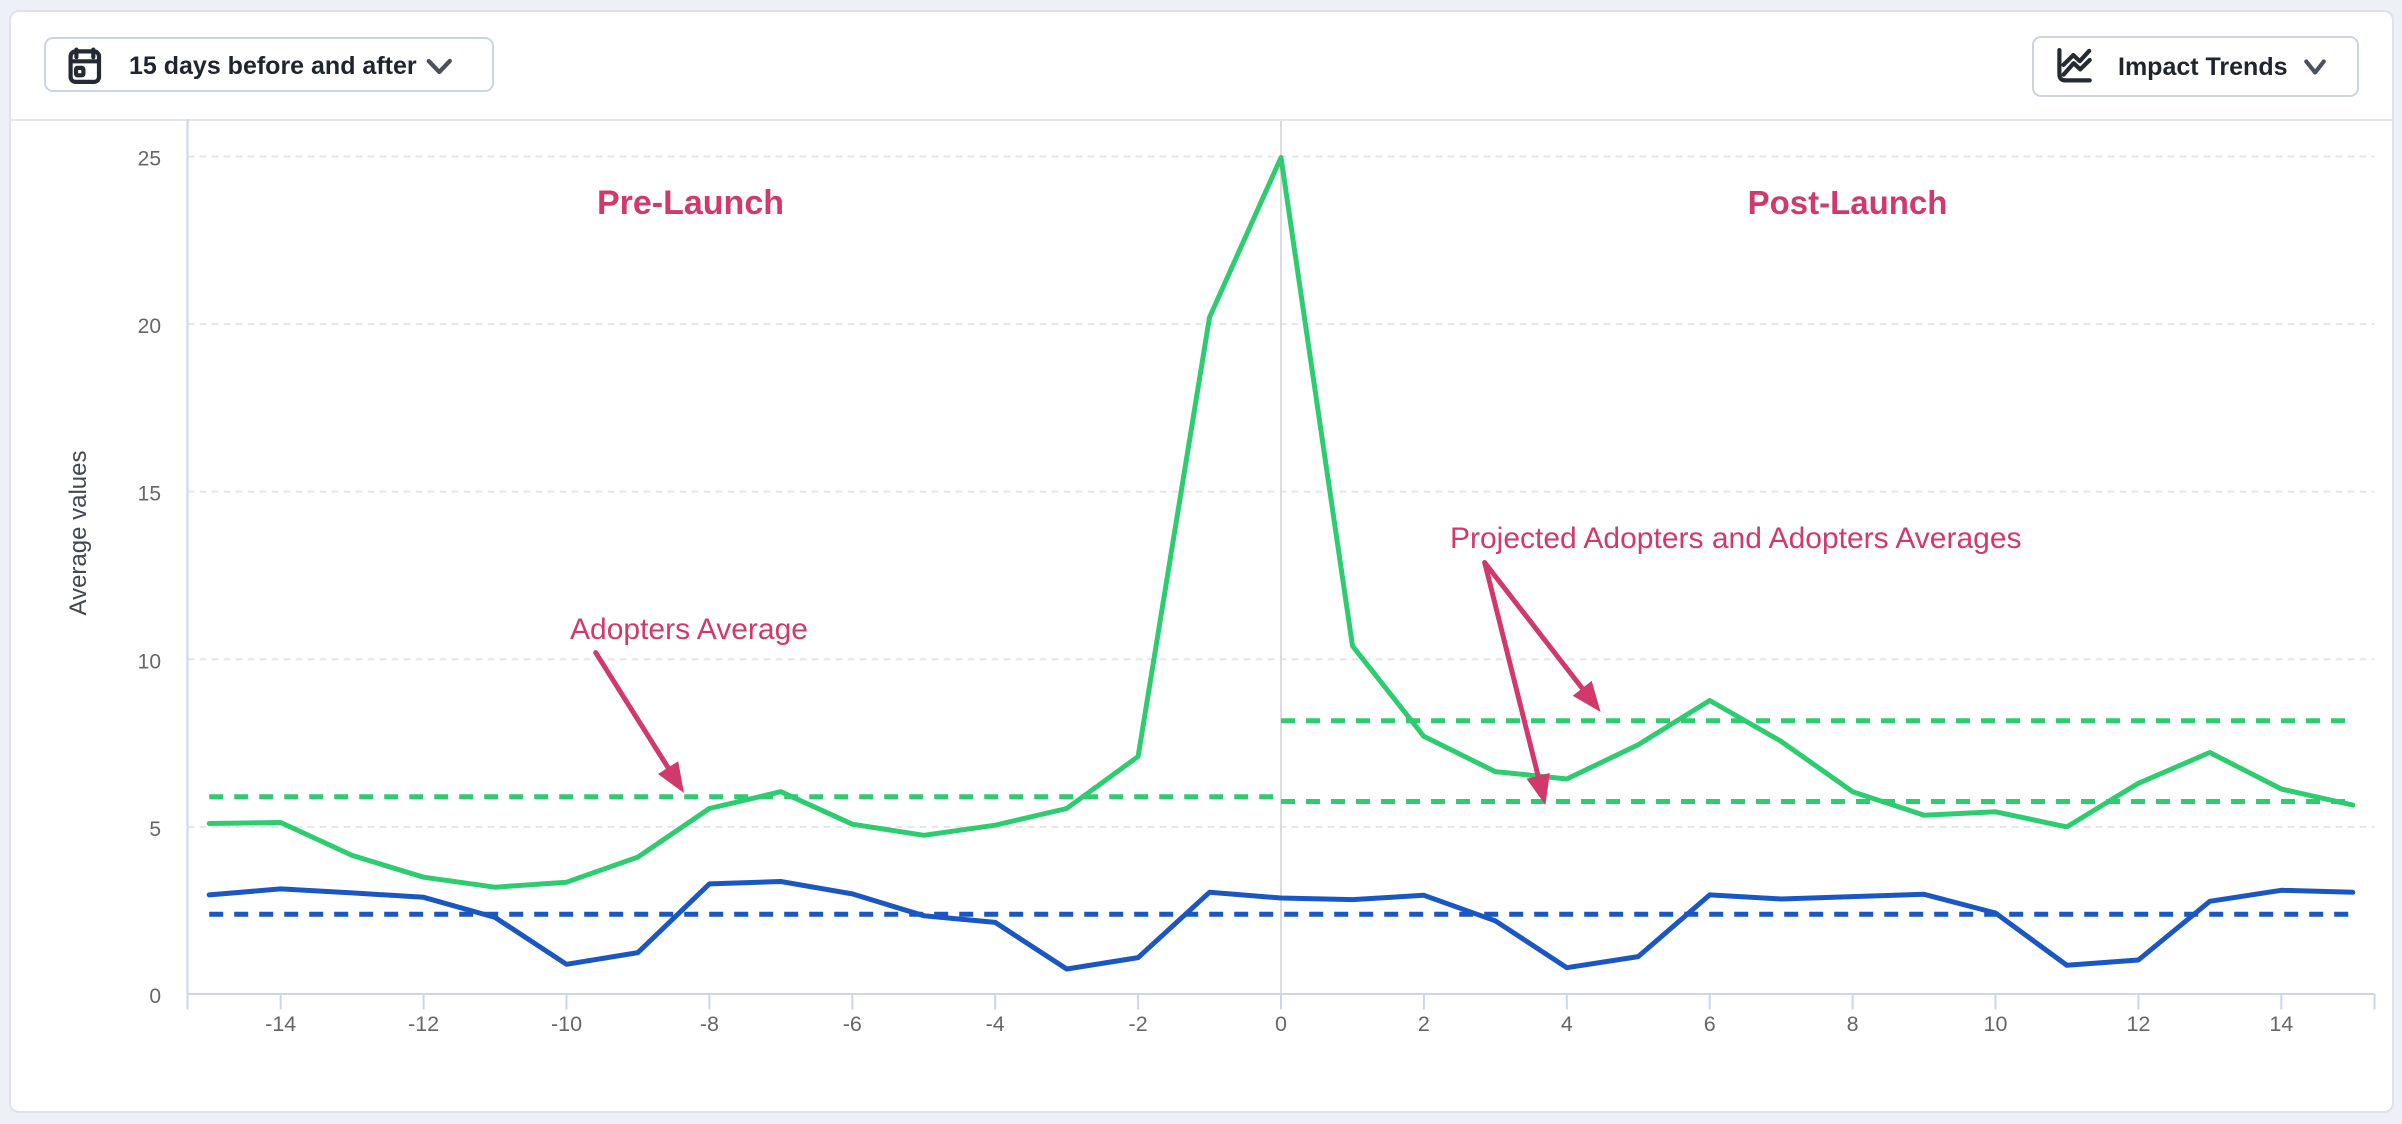  What do you see at coordinates (1567, 1024) in the screenshot?
I see `svg-text: 4` at bounding box center [1567, 1024].